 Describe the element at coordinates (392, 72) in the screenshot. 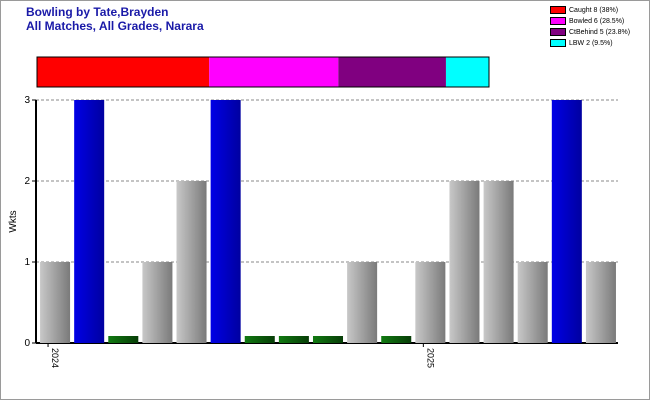

I see `breakdown-segment-ctbehind` at that location.